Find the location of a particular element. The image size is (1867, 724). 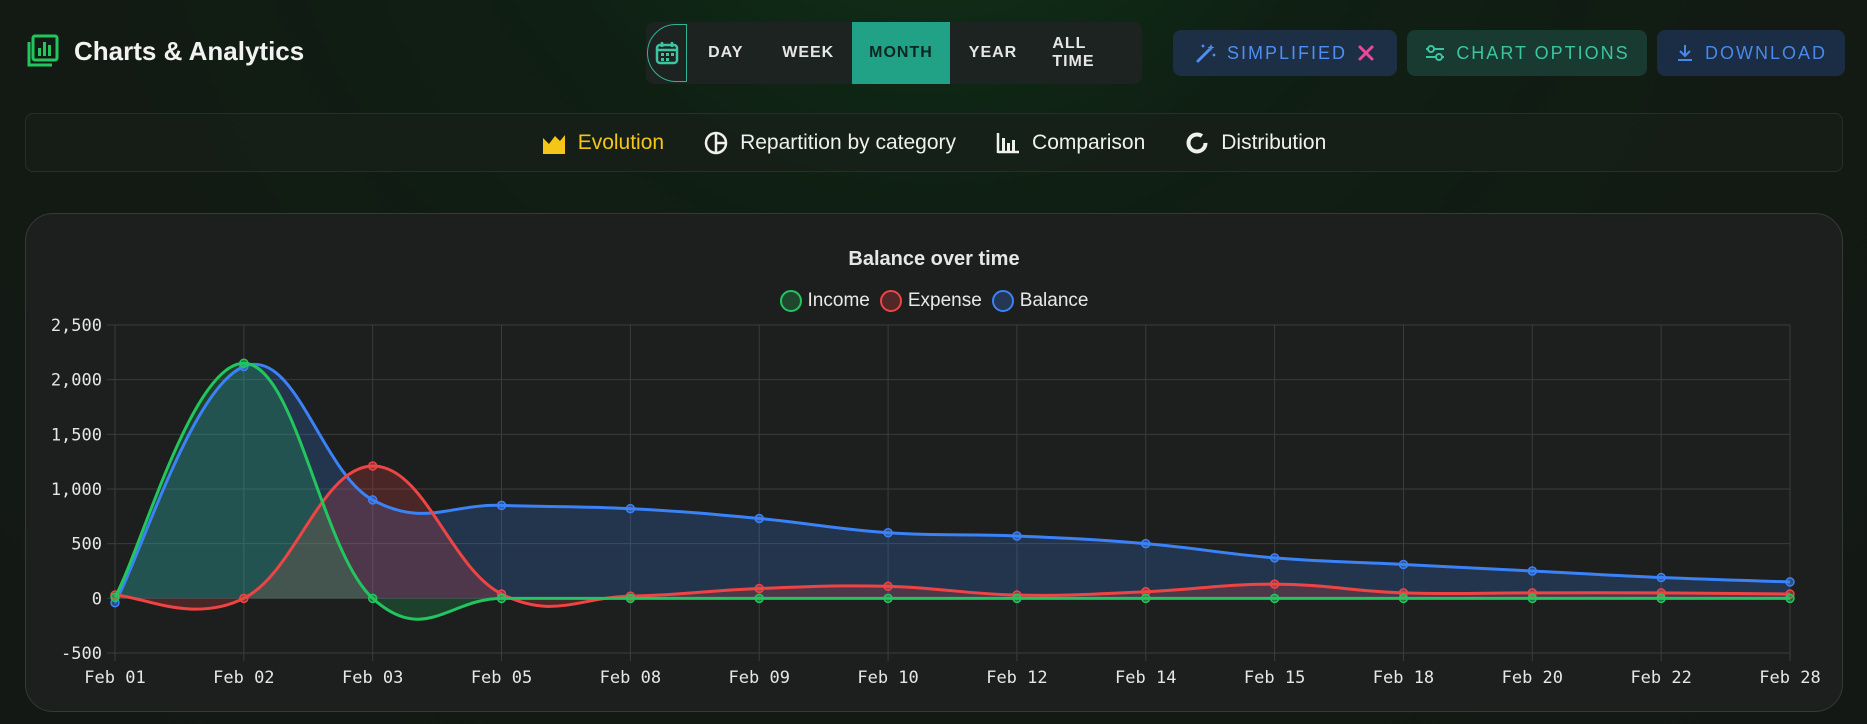

chart-legend: Income Expense Balance is located at coordinates (934, 301).